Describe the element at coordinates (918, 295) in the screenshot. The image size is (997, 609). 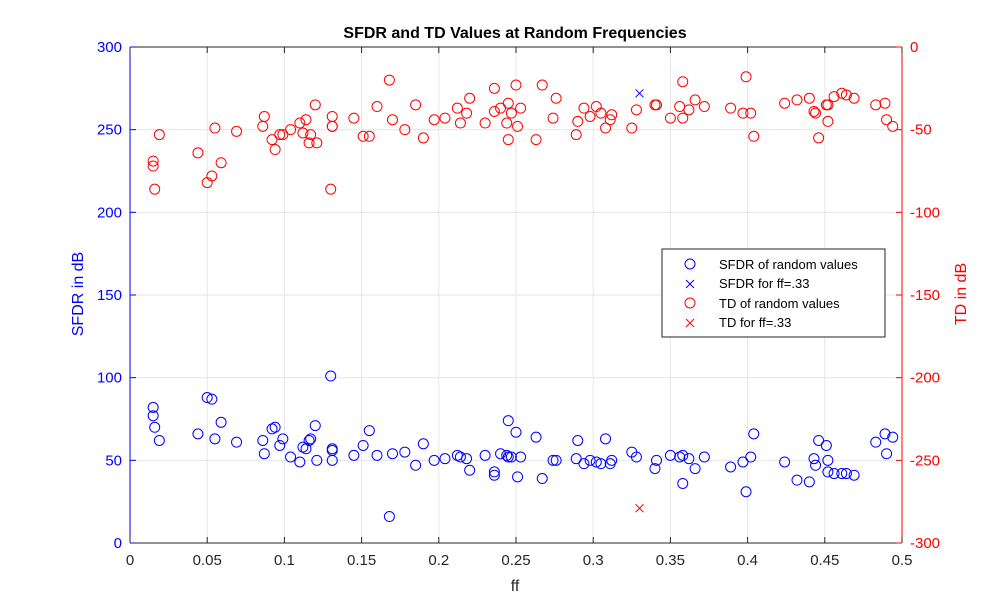
I see `right-y-axis-ticks: -300 -250 -200 -150 -100 -50 0` at that location.